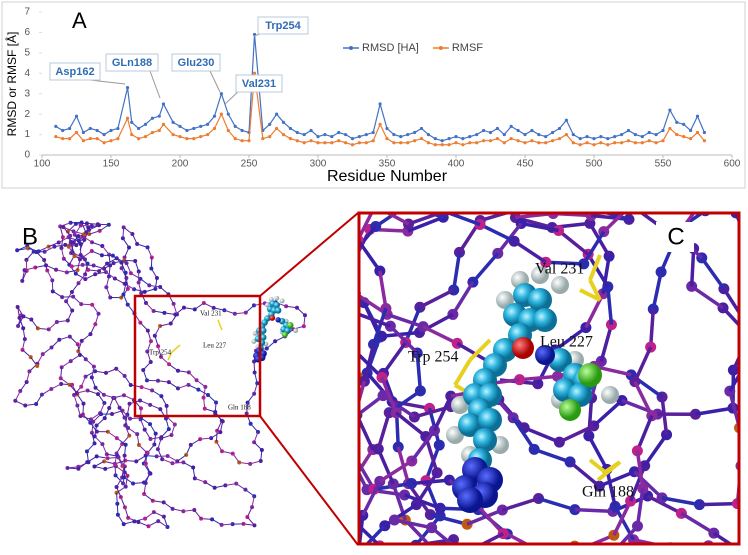 This screenshot has height=555, width=748. I want to click on y-tick-label: 7, so click(27, 12).